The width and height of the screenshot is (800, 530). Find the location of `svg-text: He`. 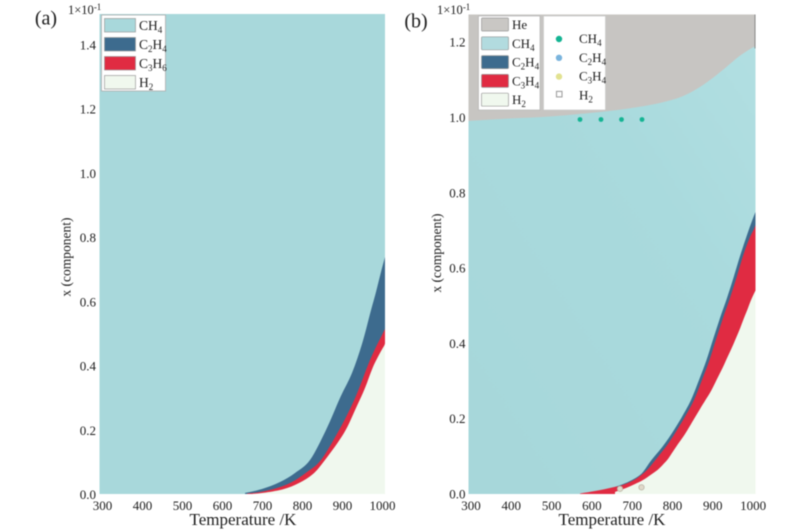

svg-text: He is located at coordinates (519, 24).